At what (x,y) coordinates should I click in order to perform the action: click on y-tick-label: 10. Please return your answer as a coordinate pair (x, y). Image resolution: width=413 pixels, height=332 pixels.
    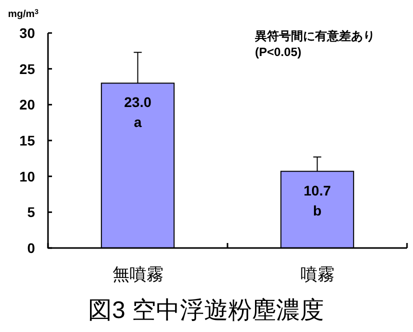
    Looking at the image, I should click on (27, 176).